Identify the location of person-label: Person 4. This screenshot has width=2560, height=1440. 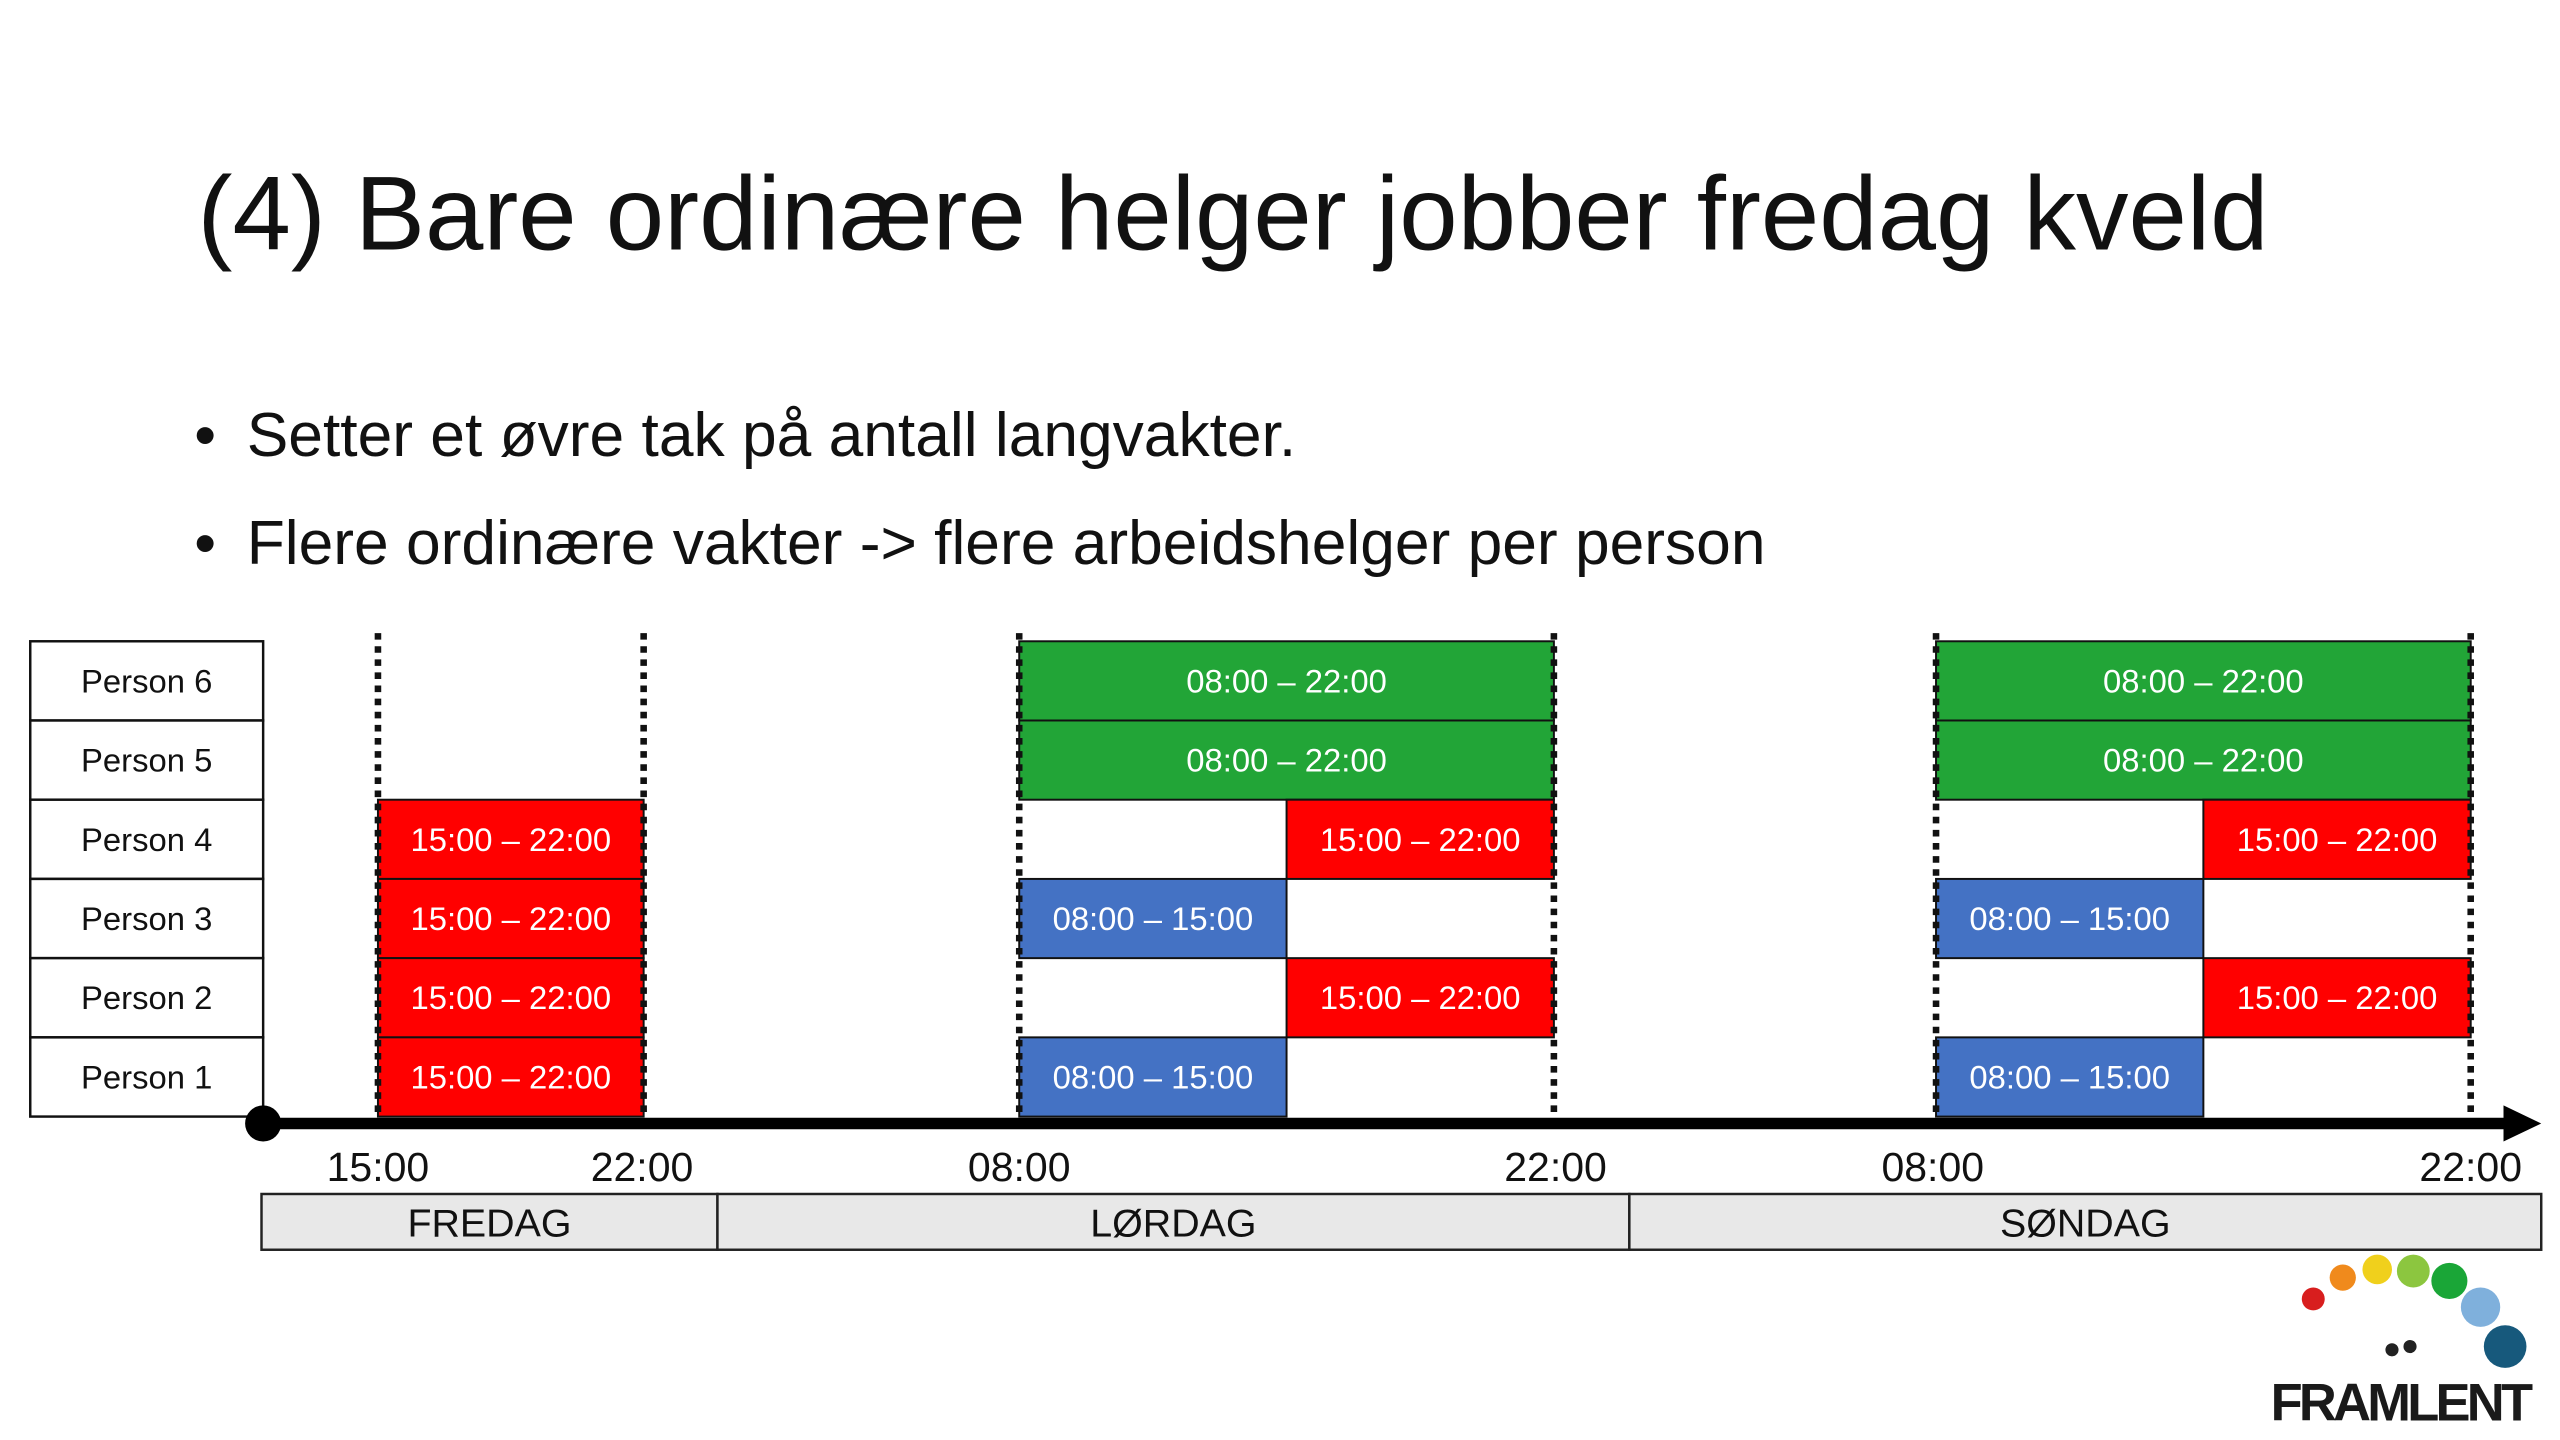
(146, 839).